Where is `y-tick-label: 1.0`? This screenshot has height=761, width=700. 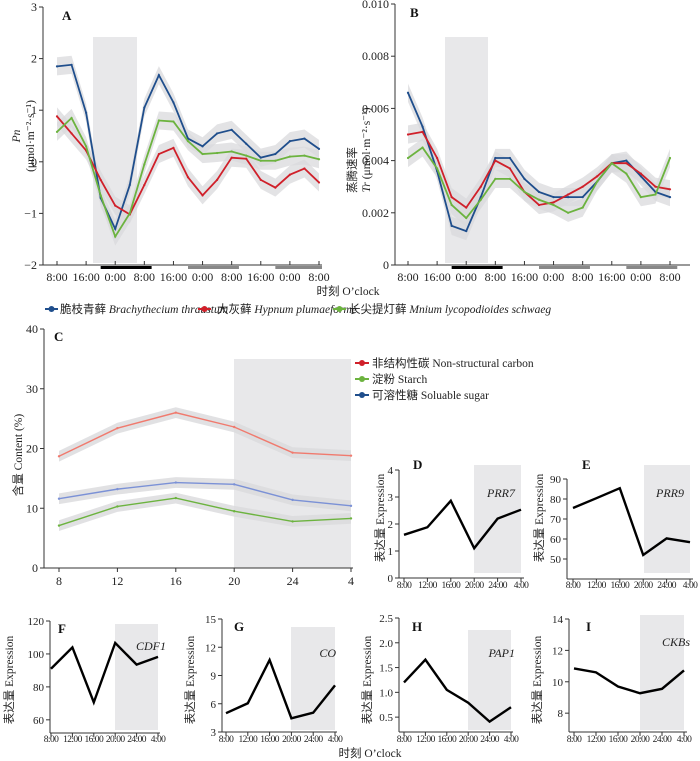 y-tick-label: 1.0 is located at coordinates (386, 693).